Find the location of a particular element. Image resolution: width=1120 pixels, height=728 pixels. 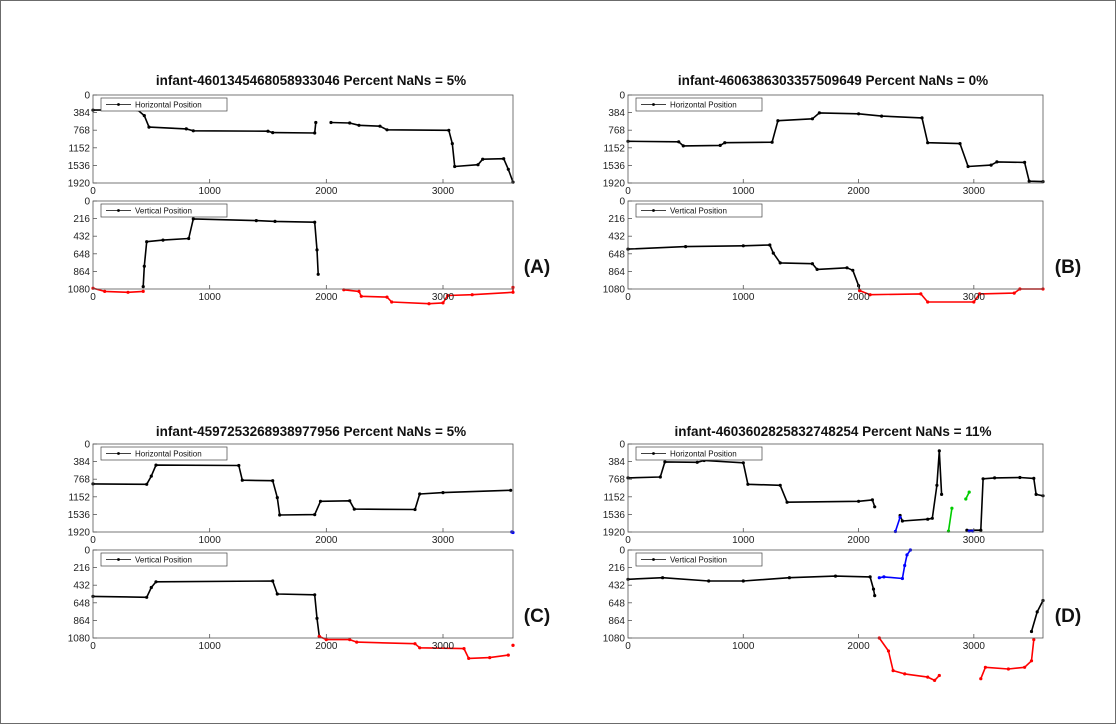

y-tick-label: 384 is located at coordinates (616, 462).